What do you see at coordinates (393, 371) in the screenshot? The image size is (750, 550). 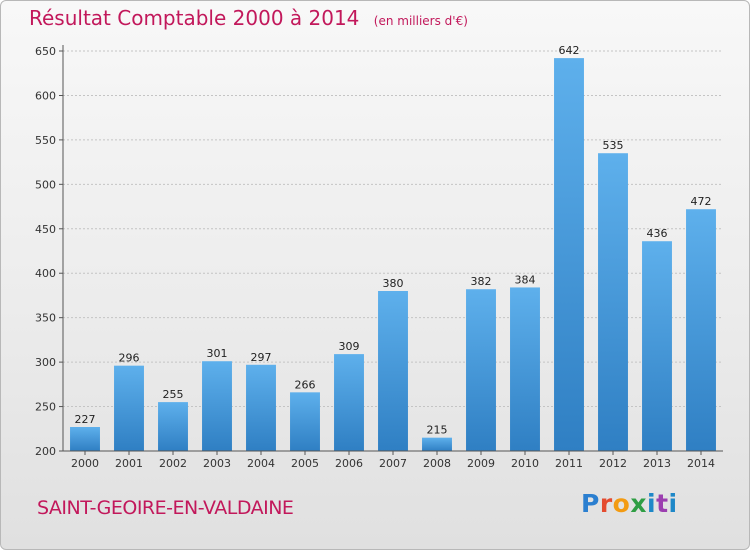 I see `bar-2007` at bounding box center [393, 371].